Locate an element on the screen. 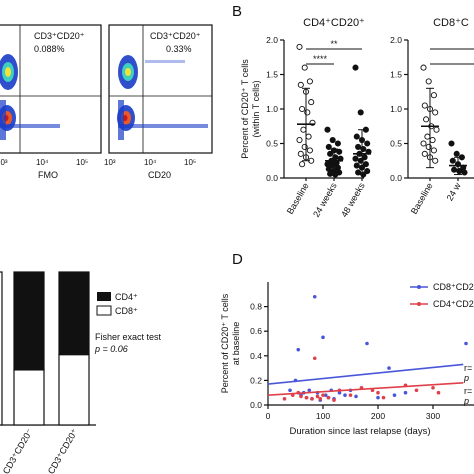 This screenshot has width=474, height=474. flow-plot-left: CD3⁺CD20⁺ 0.088% 10³ 10⁴ 10⁵ FMO is located at coordinates (51, 102).